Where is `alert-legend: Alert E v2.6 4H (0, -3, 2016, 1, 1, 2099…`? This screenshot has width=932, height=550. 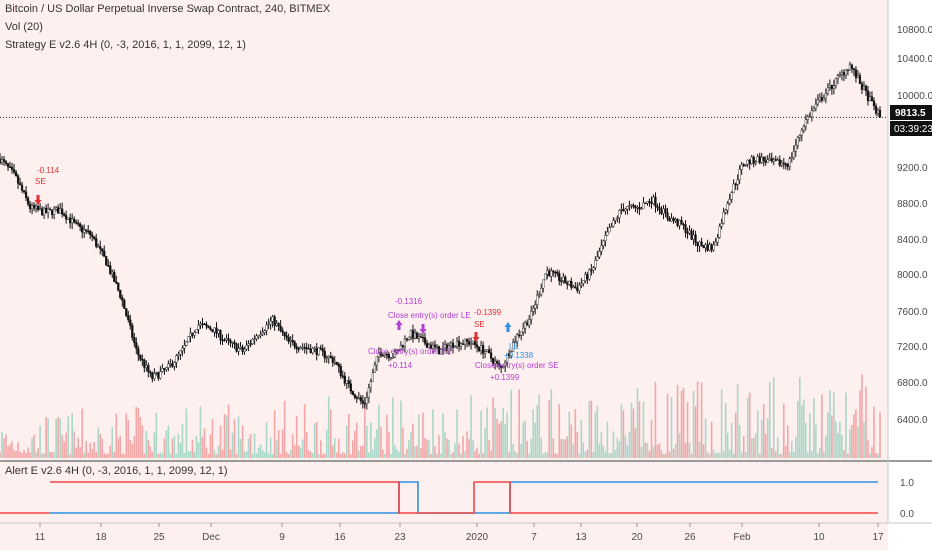
alert-legend: Alert E v2.6 4H (0, -3, 2016, 1, 1, 2099… is located at coordinates (116, 471).